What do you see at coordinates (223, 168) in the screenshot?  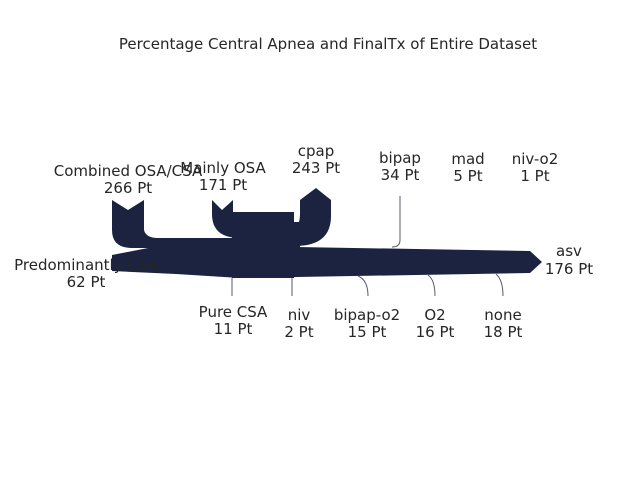 I see `label-mainly-name: Mainly OSA` at bounding box center [223, 168].